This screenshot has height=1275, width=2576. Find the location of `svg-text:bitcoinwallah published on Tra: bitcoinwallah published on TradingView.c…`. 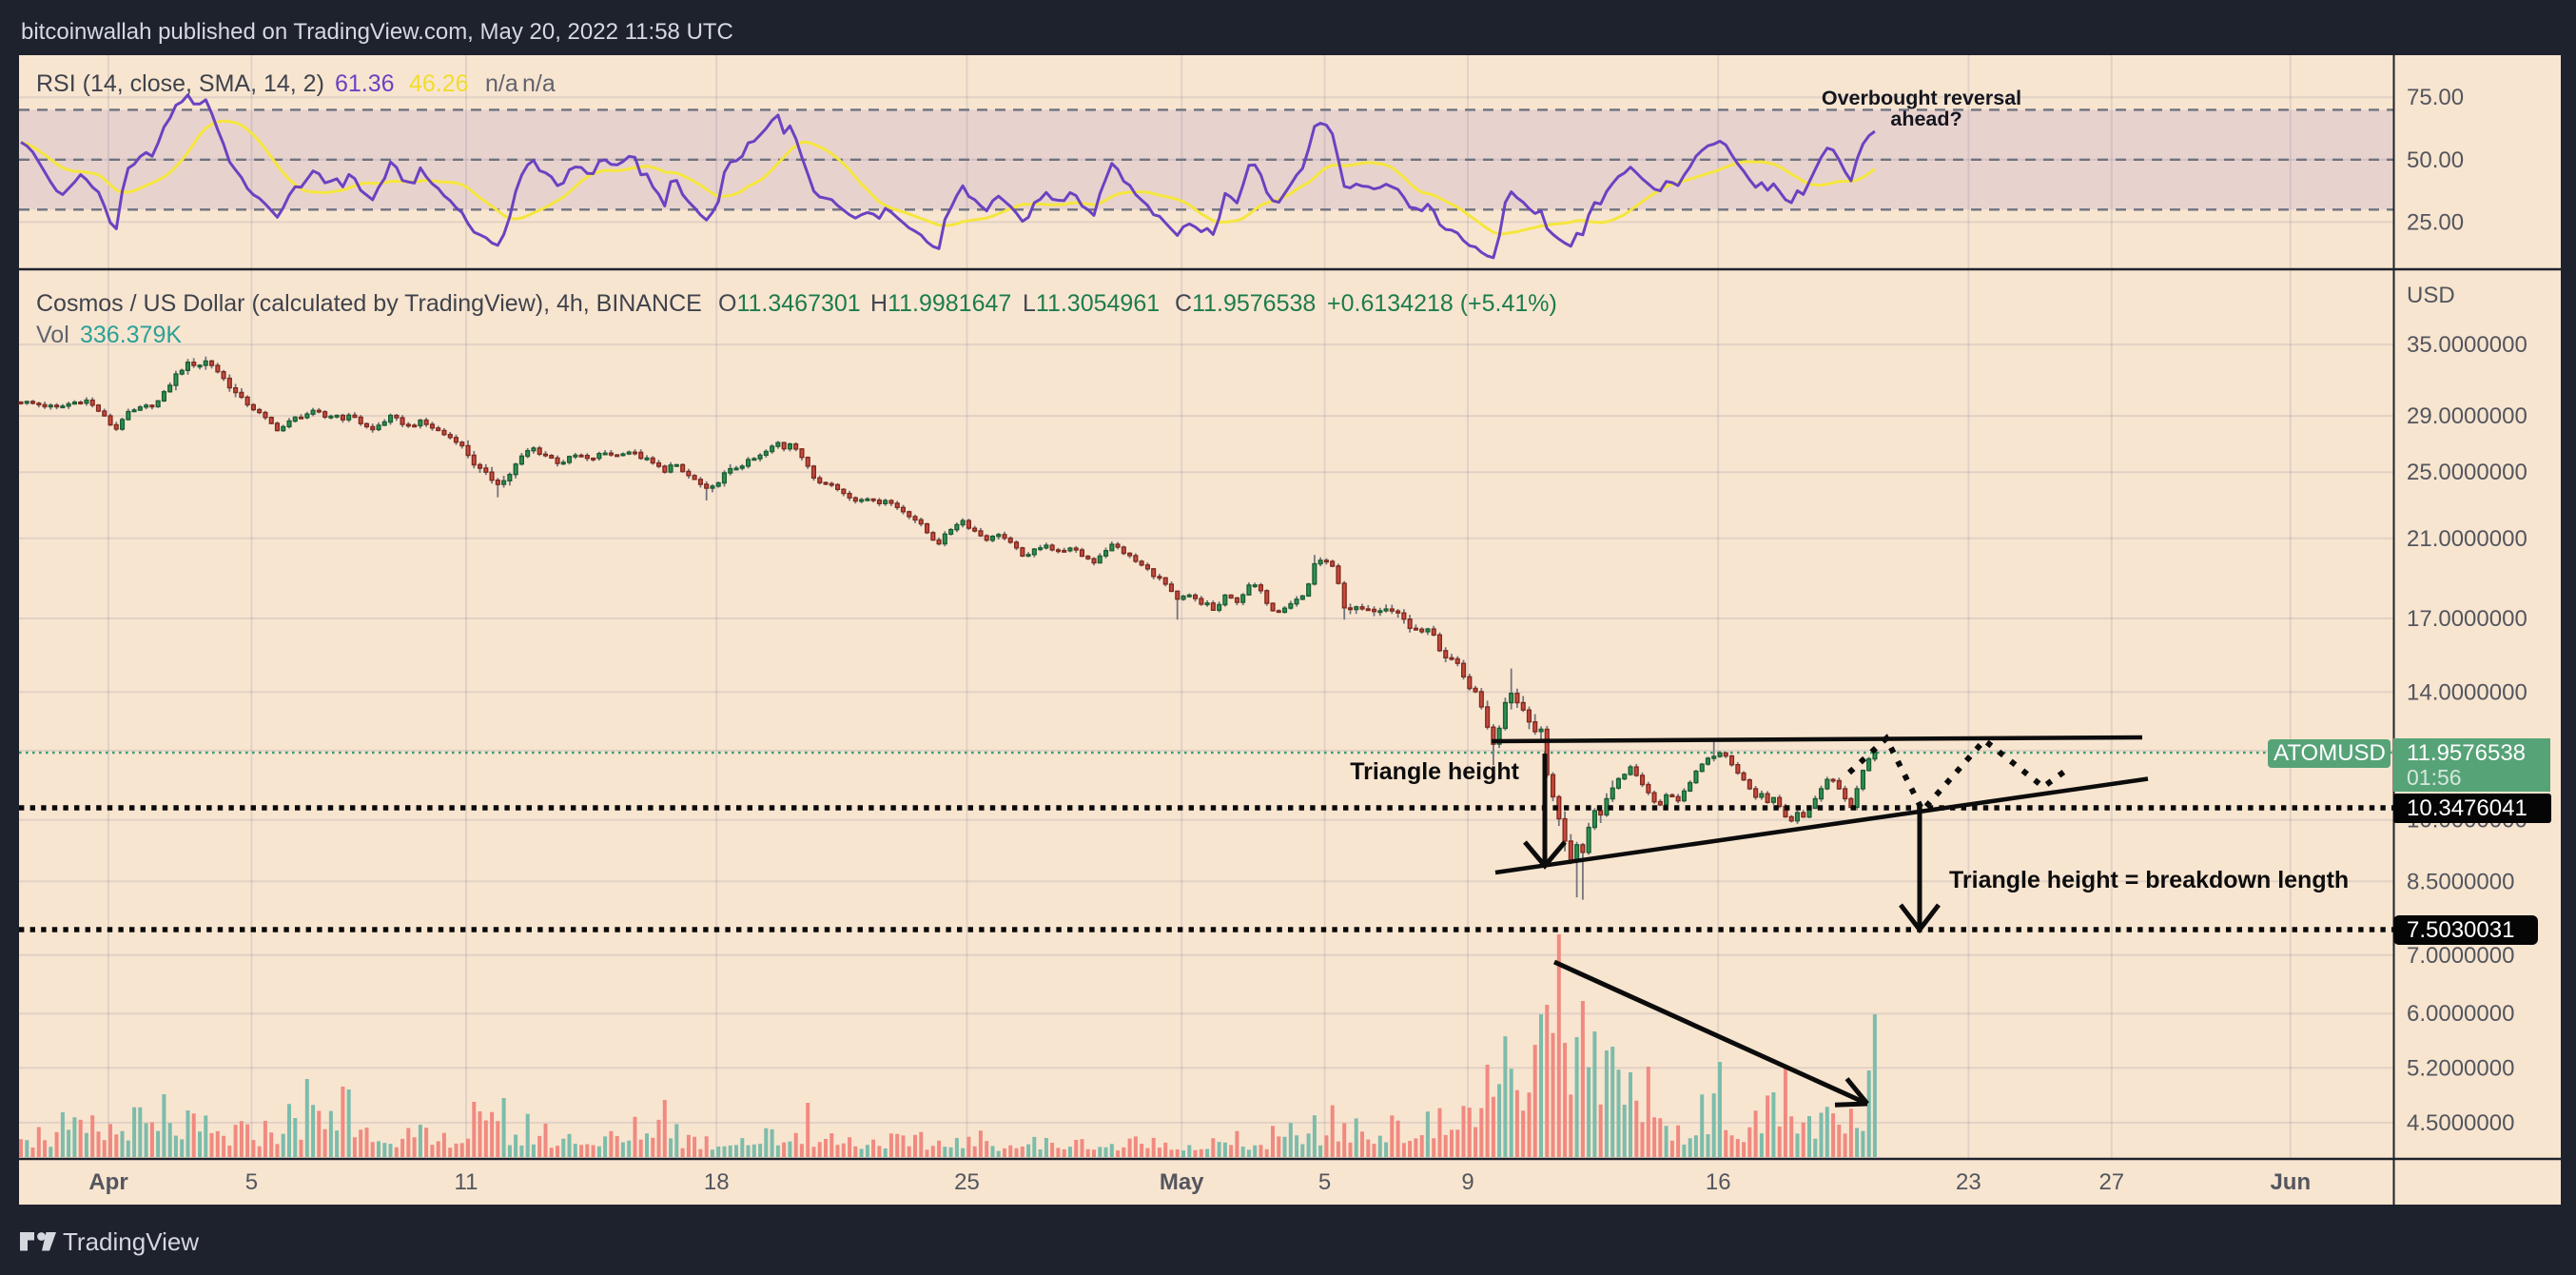

svg-text:bitcoinwallah published on Tra: bitcoinwallah published on TradingView.c… is located at coordinates (377, 32).